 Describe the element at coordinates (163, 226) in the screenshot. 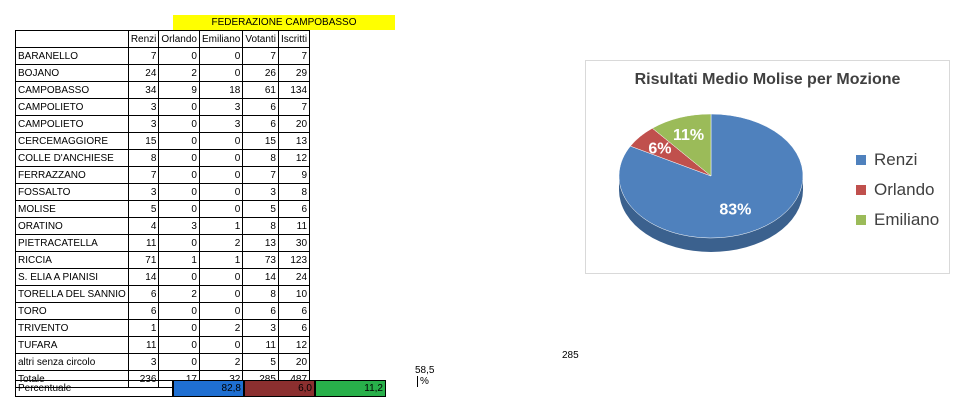

I see `table-row: ORATINO 4 3 1 8 11` at that location.